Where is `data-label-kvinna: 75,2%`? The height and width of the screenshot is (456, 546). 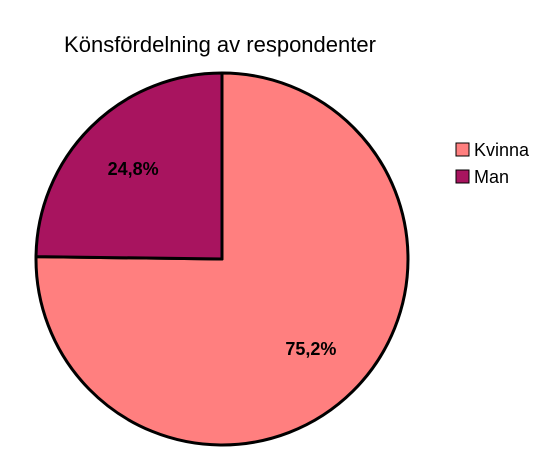
data-label-kvinna: 75,2% is located at coordinates (310, 349).